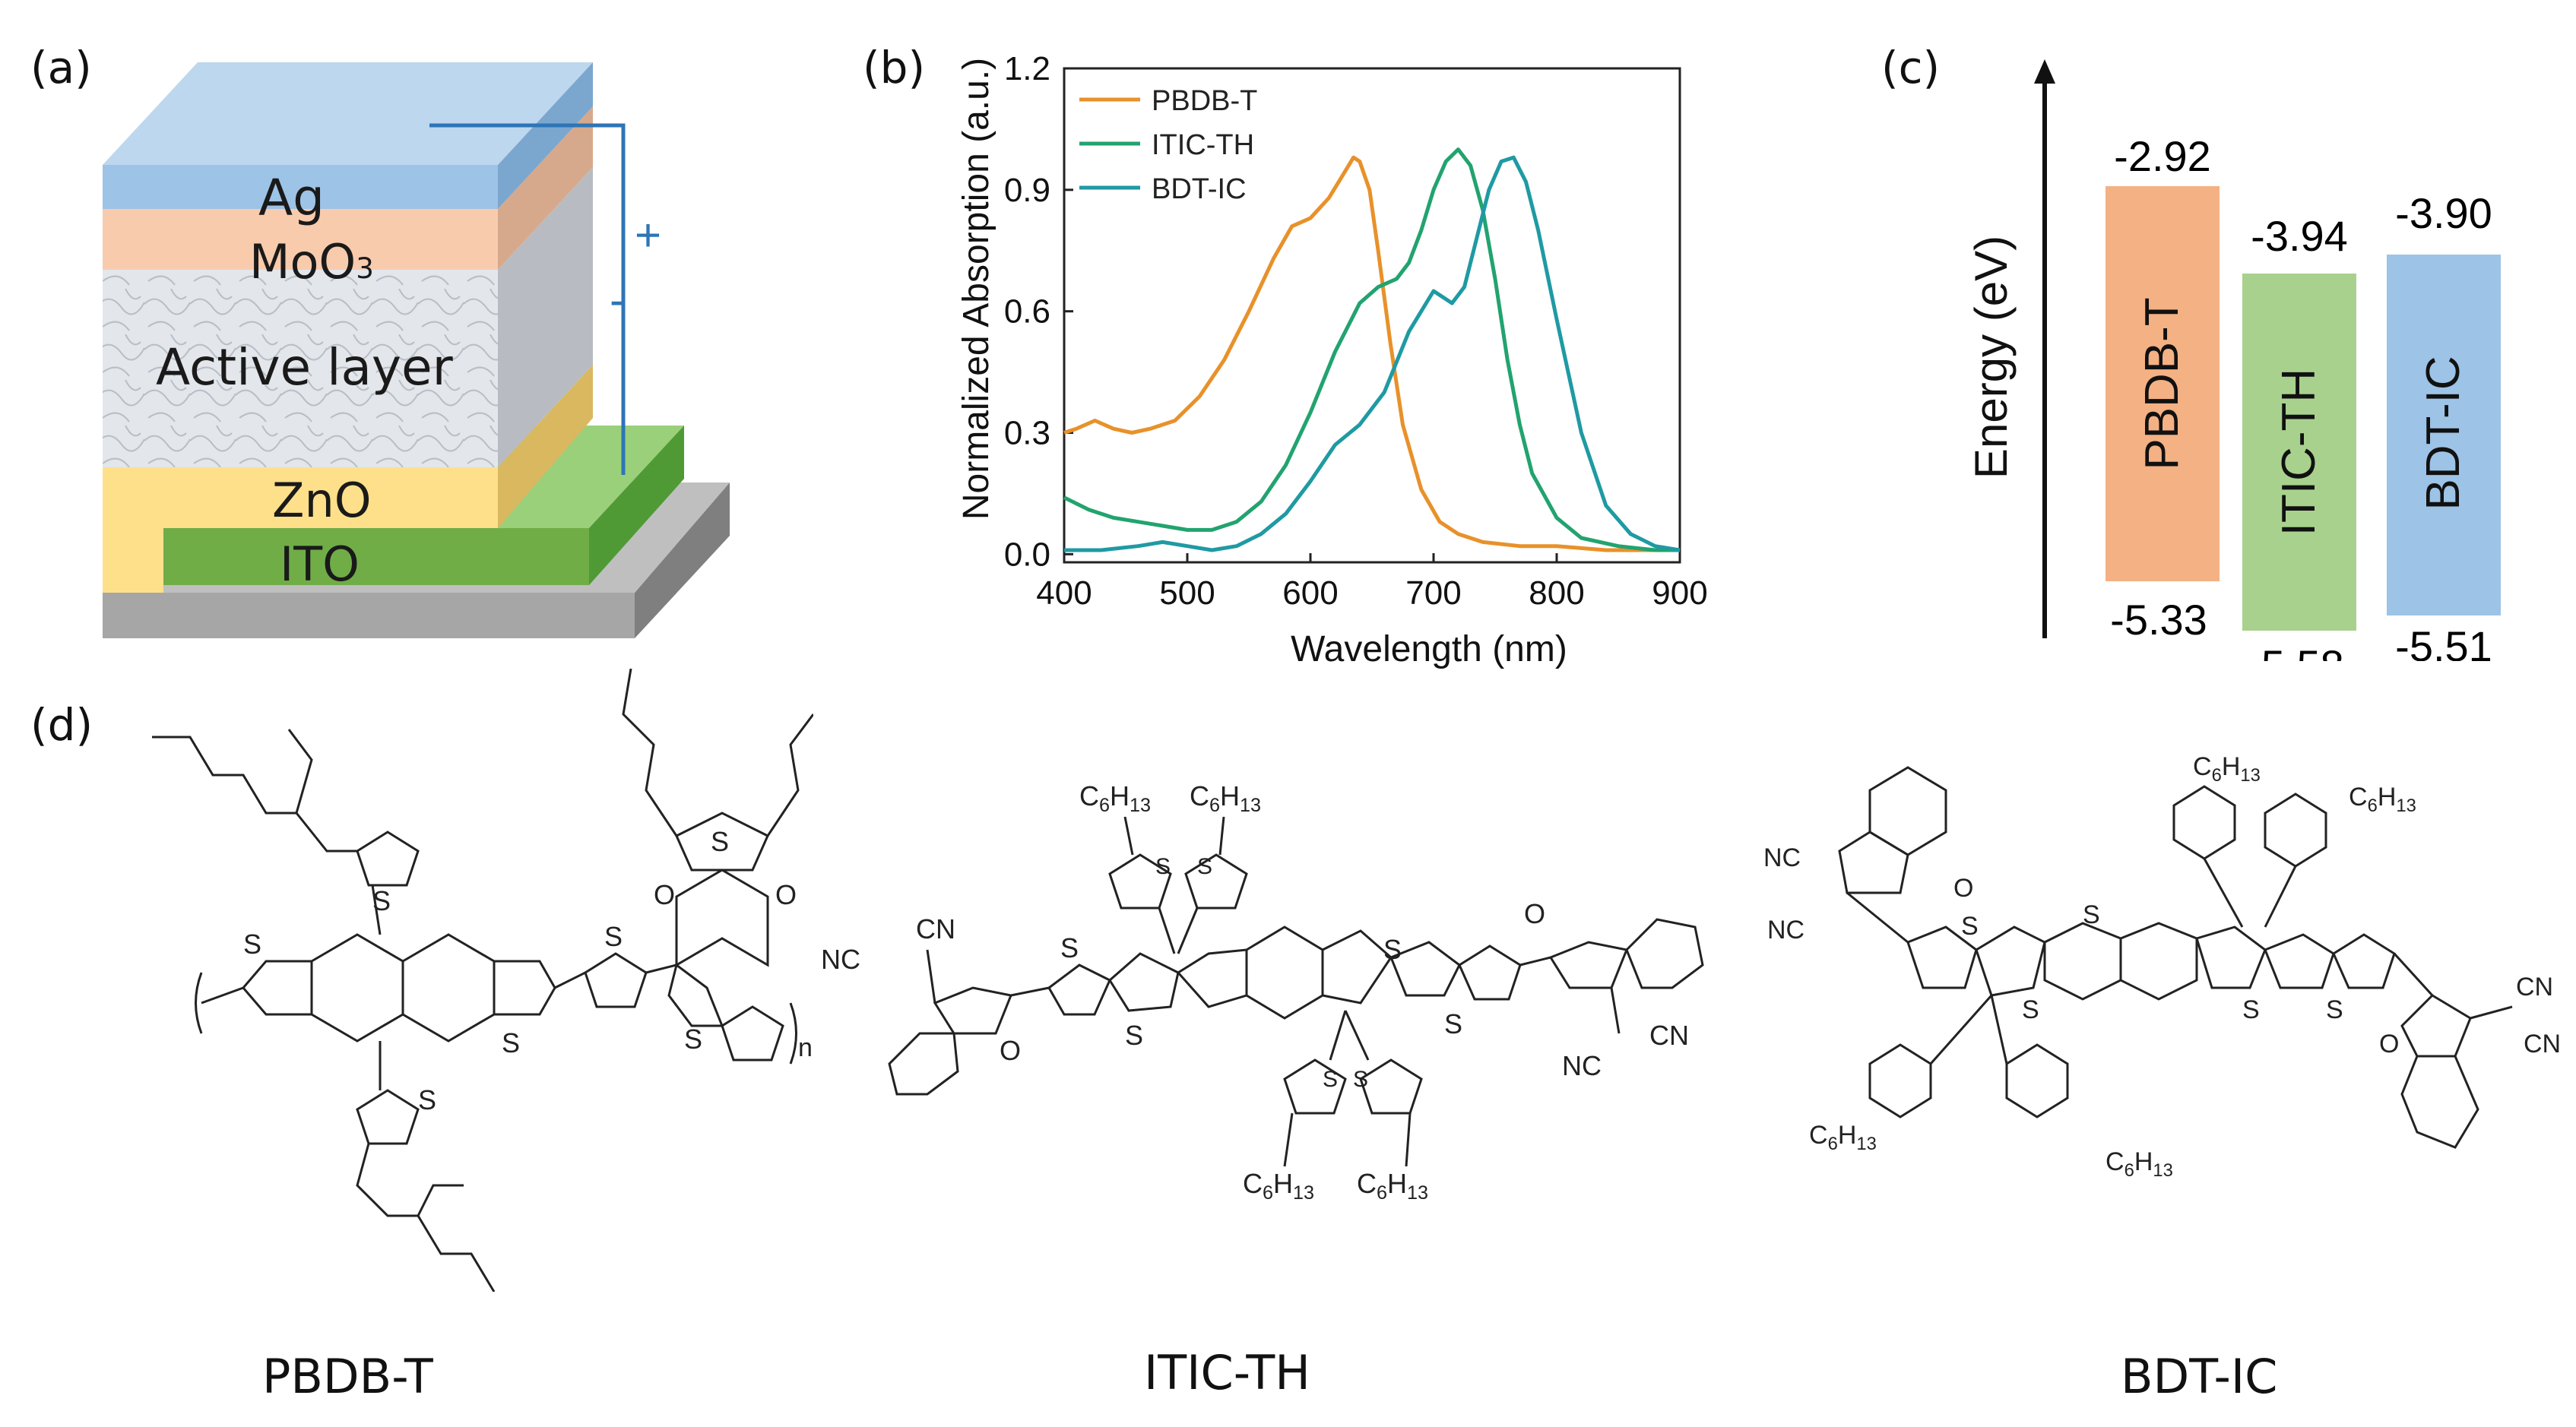 This screenshot has width=2576, height=1427. I want to click on bar-bdtic-homo: -5.51, so click(2443, 641).